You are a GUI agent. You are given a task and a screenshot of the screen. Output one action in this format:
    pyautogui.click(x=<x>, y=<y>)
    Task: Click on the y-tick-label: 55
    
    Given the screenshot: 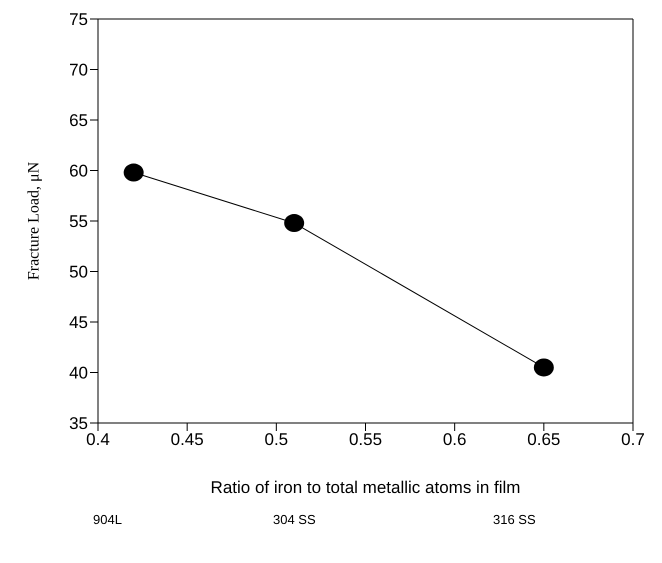 What is the action you would take?
    pyautogui.click(x=78, y=222)
    